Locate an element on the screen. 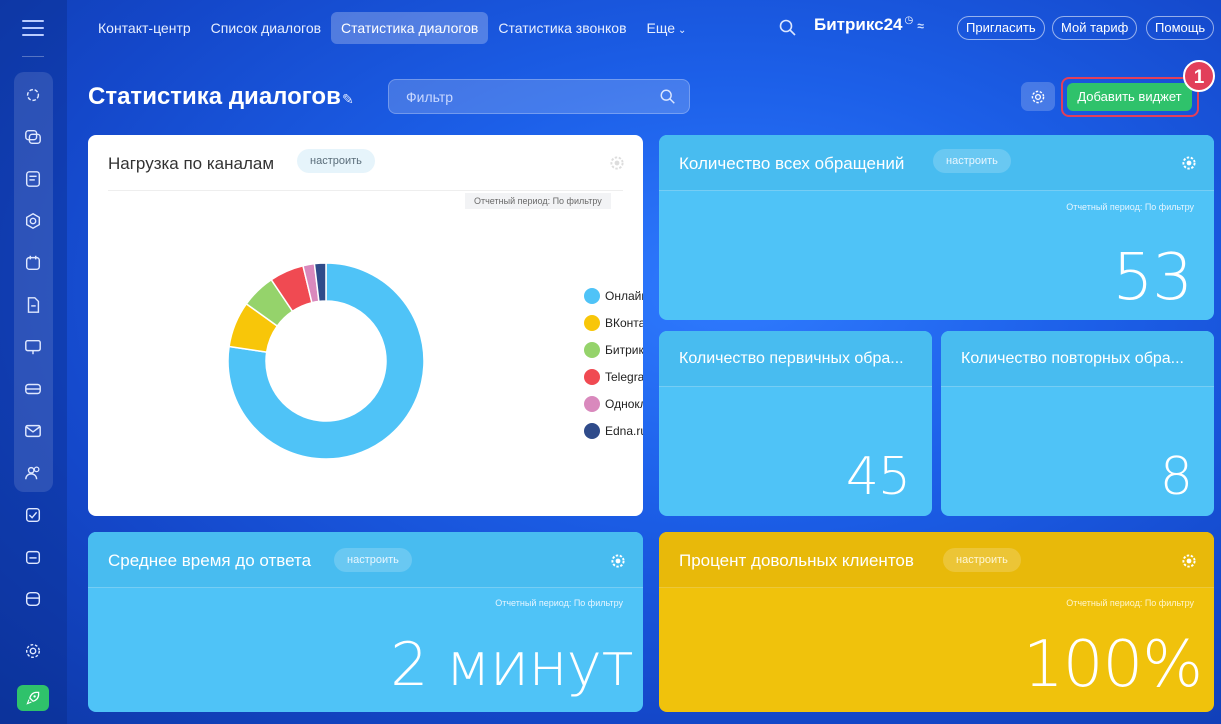  calendar-icon is located at coordinates (33, 263).